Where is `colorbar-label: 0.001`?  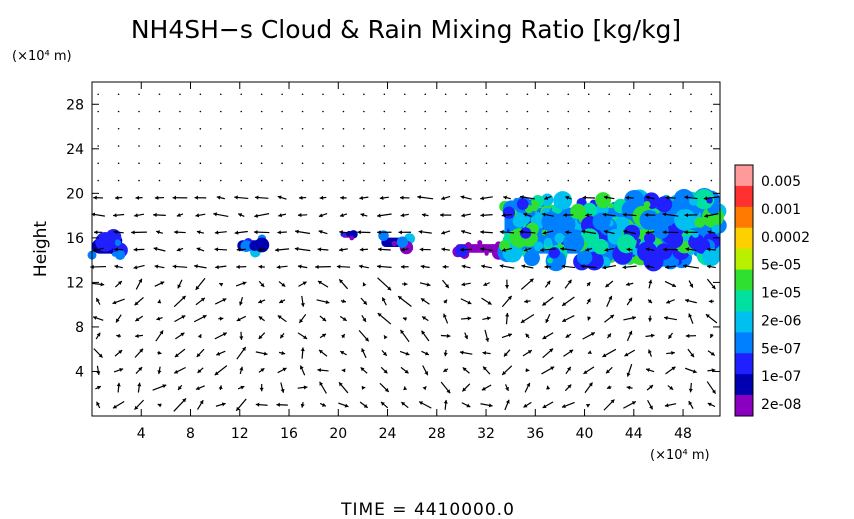
colorbar-label: 0.001 is located at coordinates (781, 210).